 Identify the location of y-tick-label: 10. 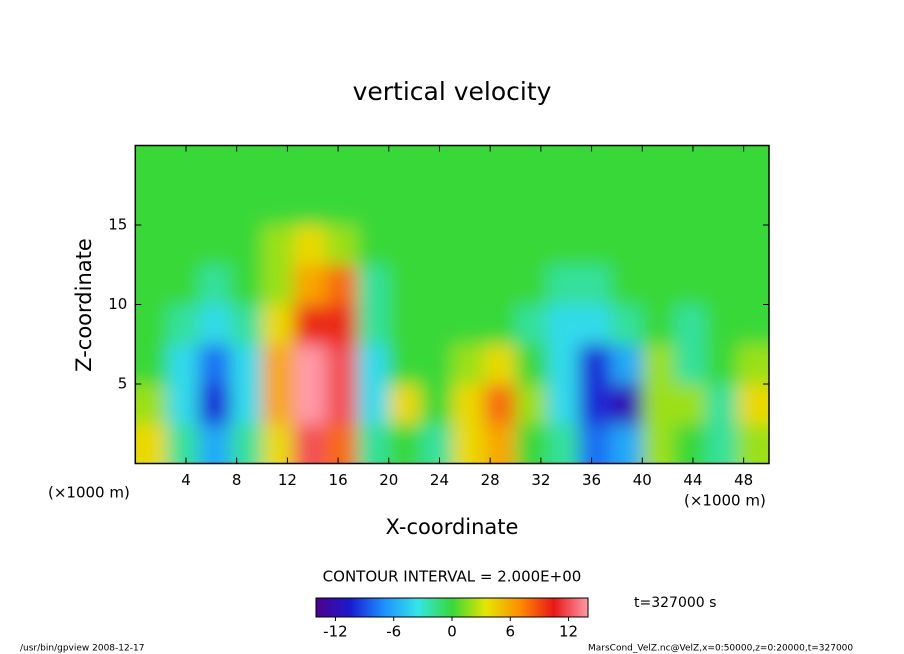
(117, 304).